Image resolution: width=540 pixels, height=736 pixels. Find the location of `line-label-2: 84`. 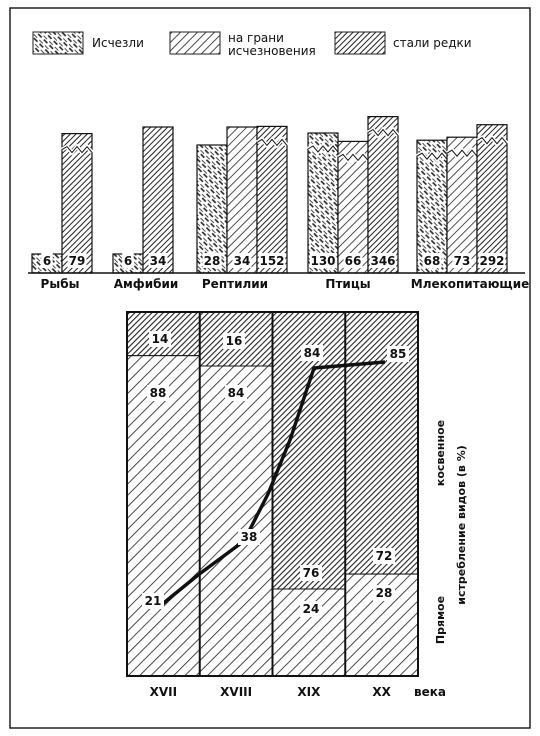

line-label-2: 84 is located at coordinates (312, 353).